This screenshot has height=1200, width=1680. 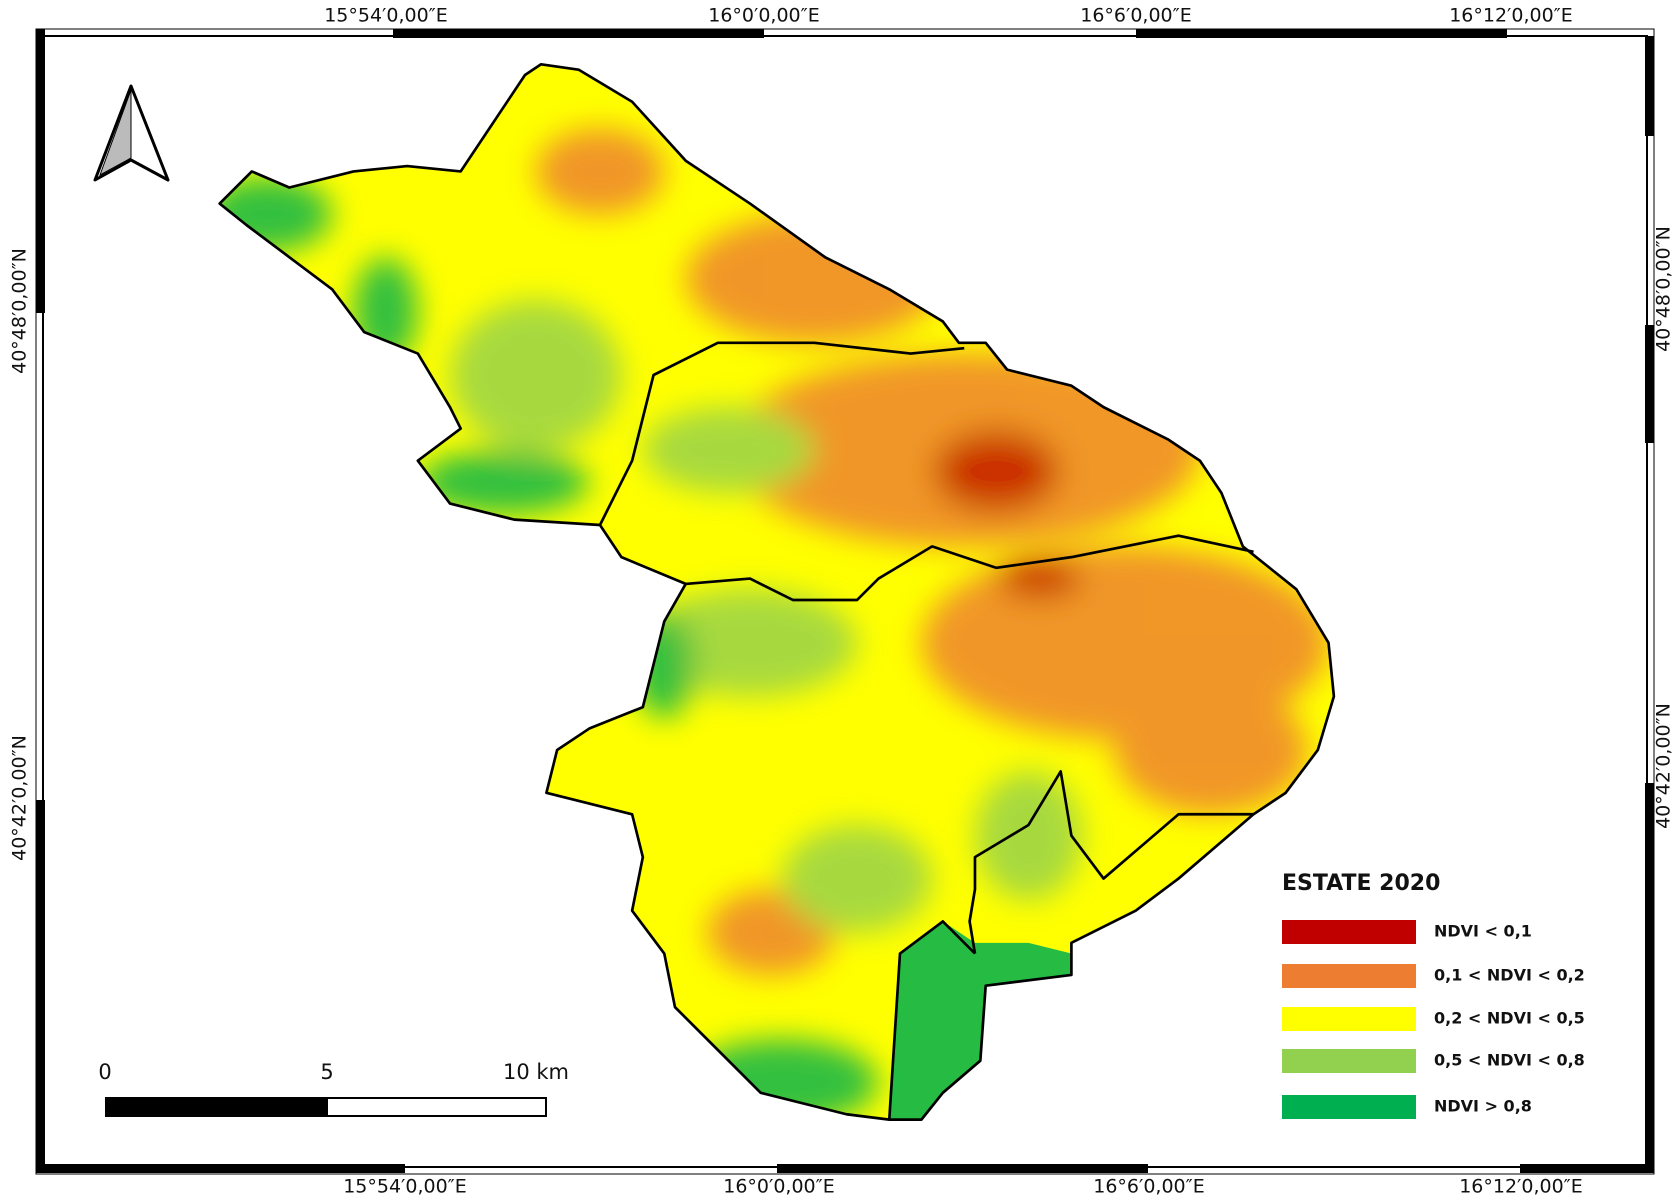 What do you see at coordinates (104, 1072) in the screenshot?
I see `scale-label: 0` at bounding box center [104, 1072].